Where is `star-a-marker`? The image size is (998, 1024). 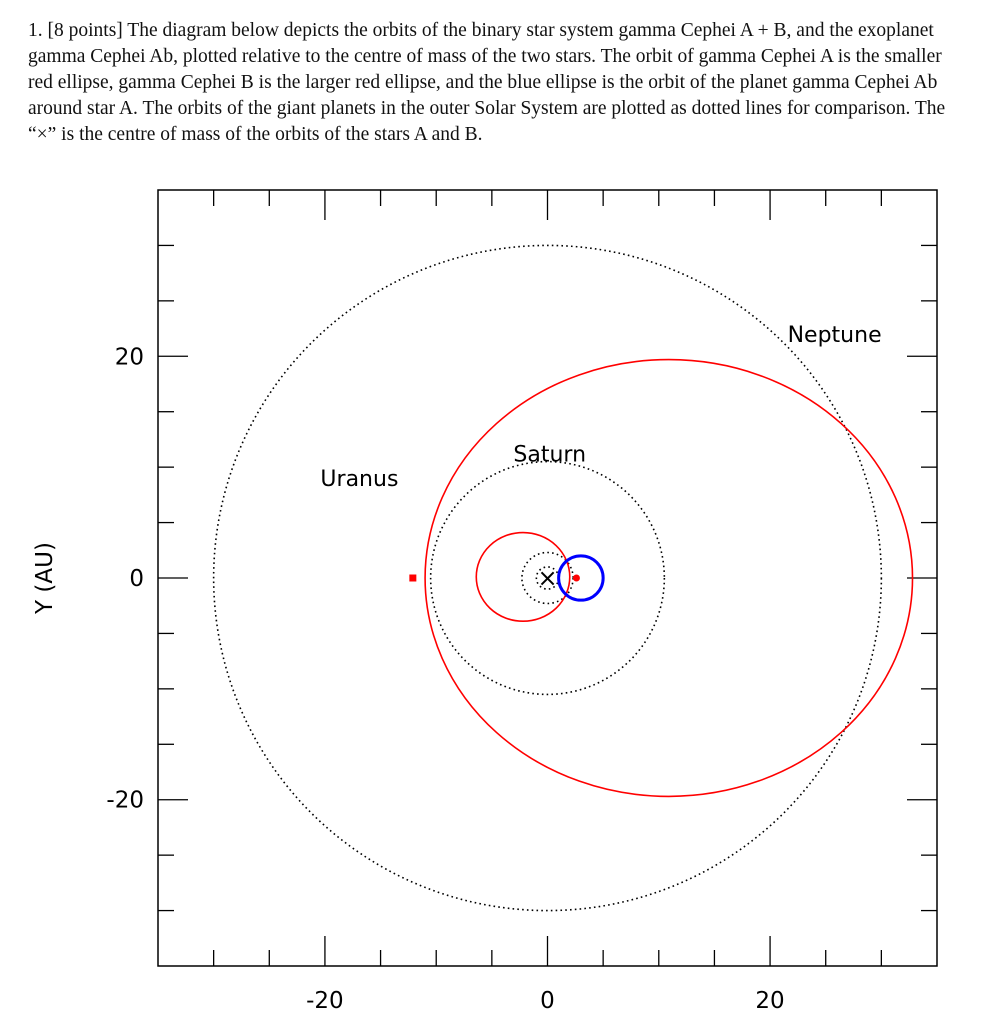
star-a-marker is located at coordinates (576, 578).